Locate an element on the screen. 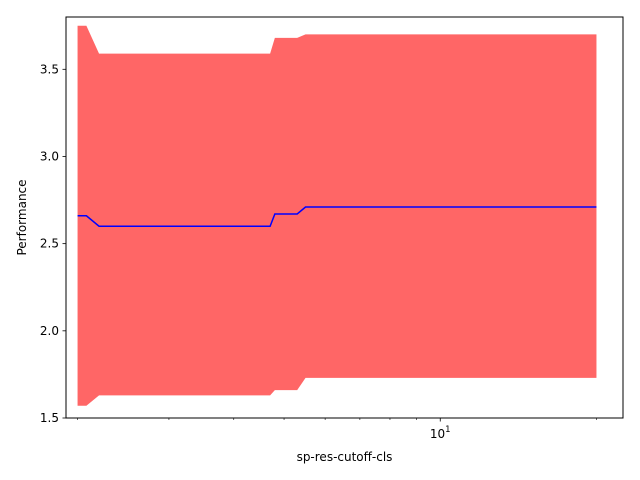 The width and height of the screenshot is (640, 480). x-axis-label: sp-res-cutoff-cls is located at coordinates (345, 457).